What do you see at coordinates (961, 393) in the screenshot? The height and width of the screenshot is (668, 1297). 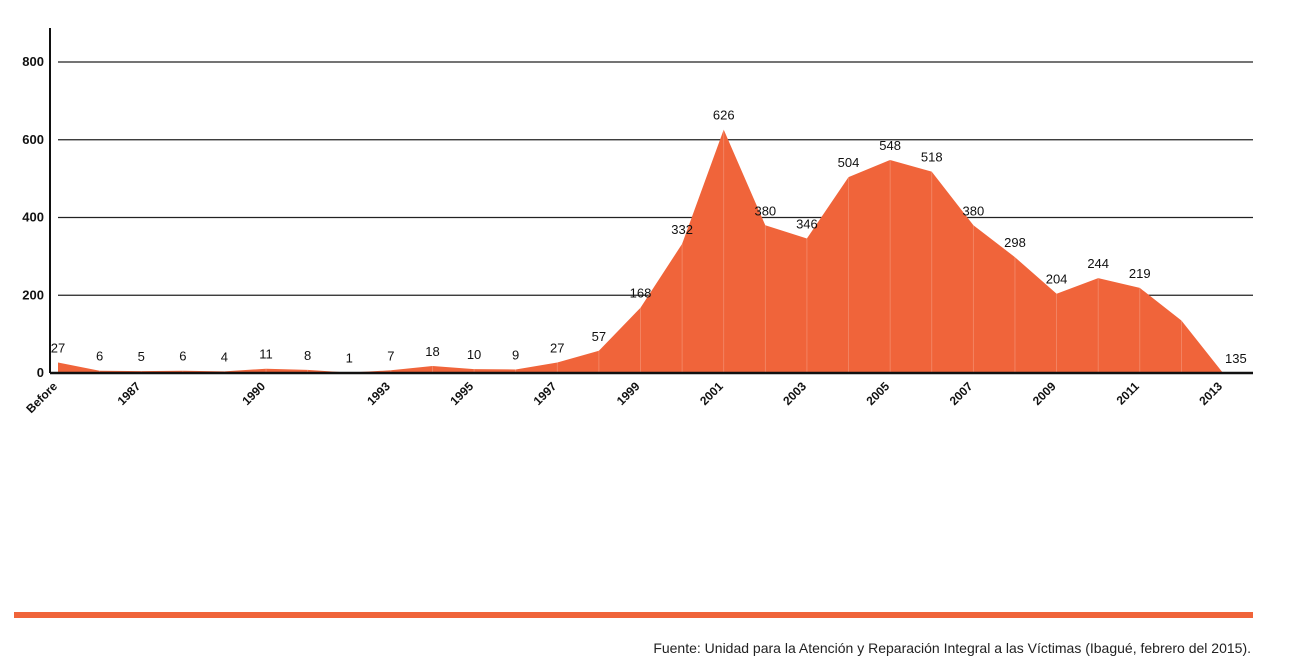 I see `x-tick-label: 2007` at bounding box center [961, 393].